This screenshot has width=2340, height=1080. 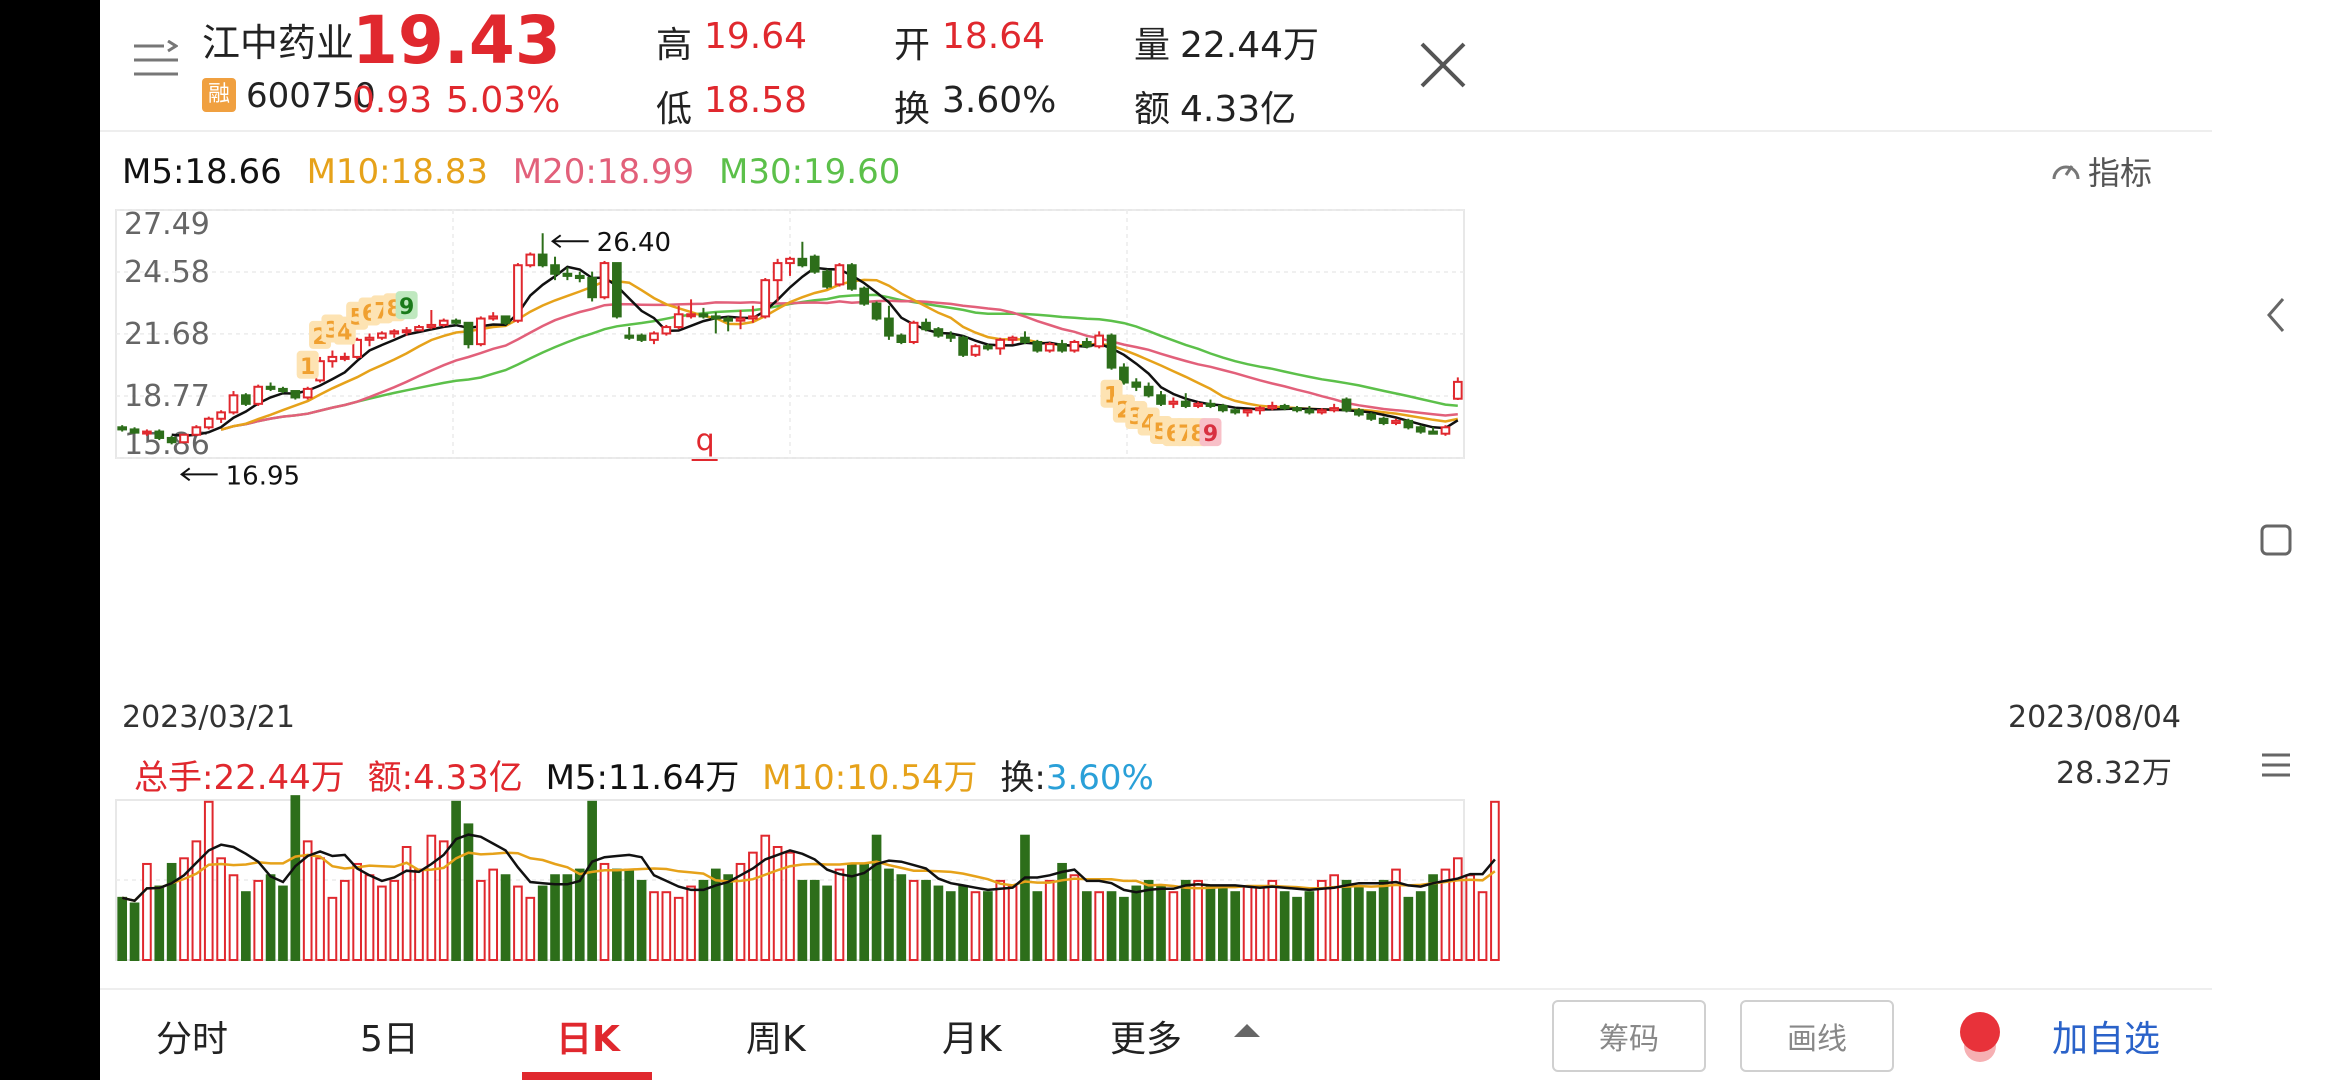 I want to click on recents-icon, so click(x=2276, y=765).